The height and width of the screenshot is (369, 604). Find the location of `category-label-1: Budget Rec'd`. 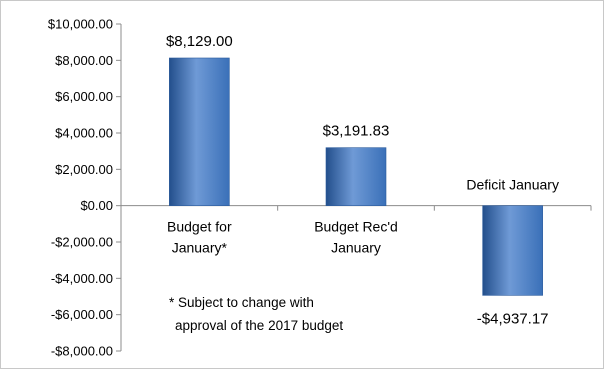

category-label-1: Budget Rec'd is located at coordinates (356, 227).